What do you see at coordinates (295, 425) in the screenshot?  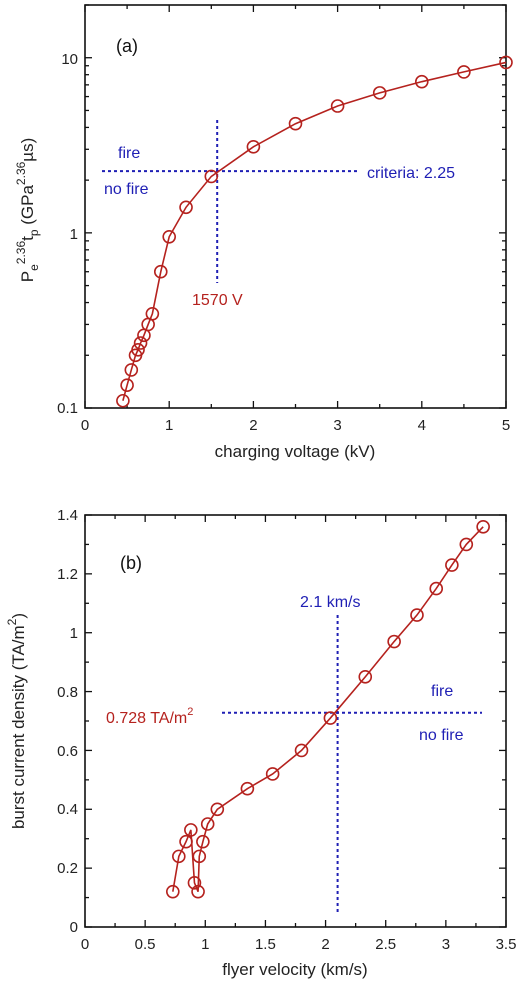 I see `x-tick-labels-a: 0 1 2 3 4 5` at bounding box center [295, 425].